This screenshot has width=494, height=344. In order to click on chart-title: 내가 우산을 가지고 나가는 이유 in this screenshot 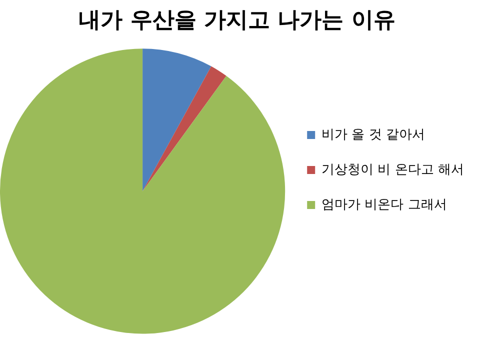, I will do `click(237, 20)`.